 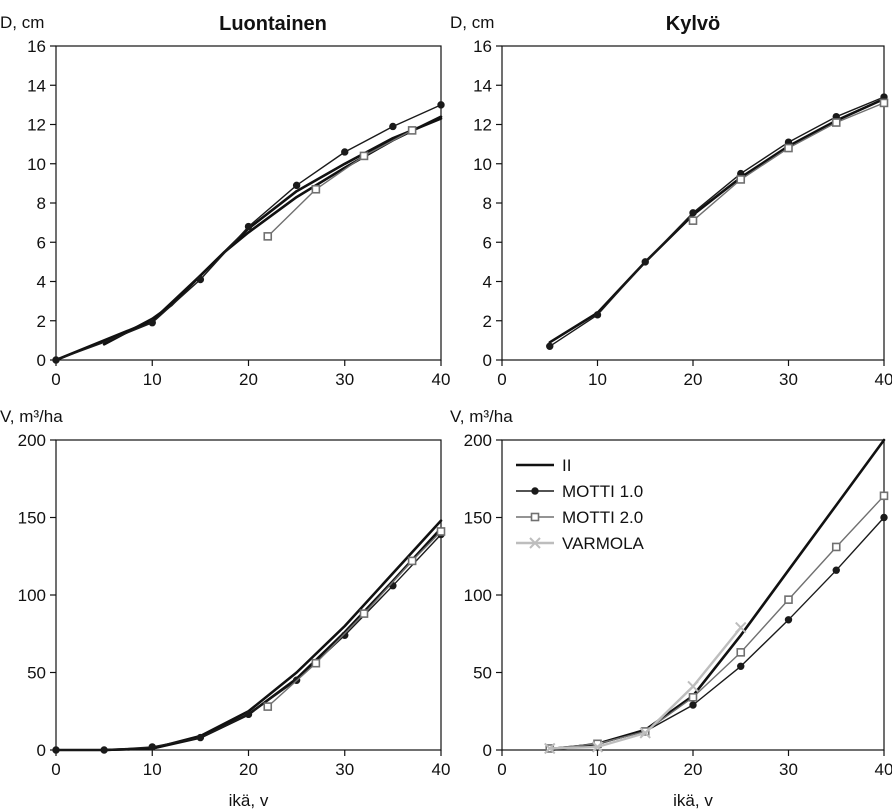 What do you see at coordinates (273, 24) in the screenshot?
I see `chart-title: Luontainen` at bounding box center [273, 24].